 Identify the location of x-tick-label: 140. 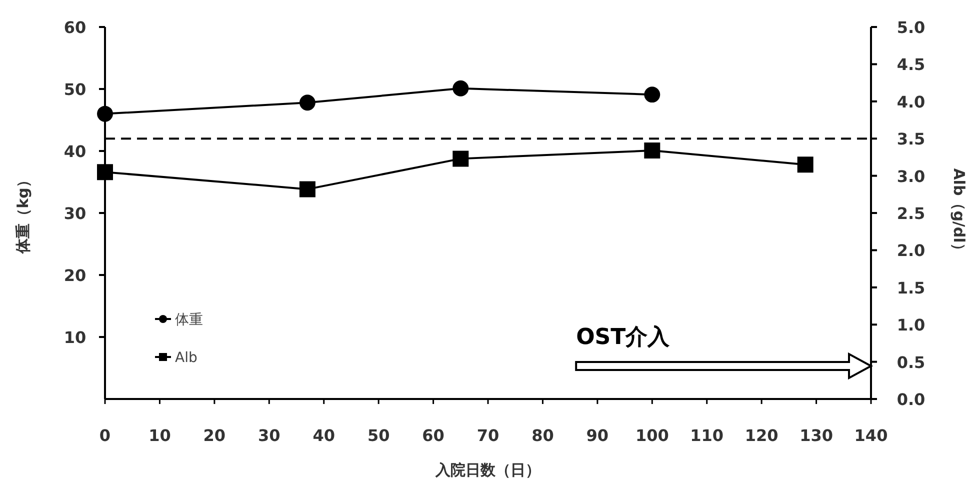
(871, 435).